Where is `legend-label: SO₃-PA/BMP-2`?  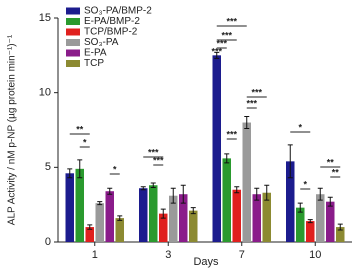 legend-label: SO₃-PA/BMP-2 is located at coordinates (118, 11).